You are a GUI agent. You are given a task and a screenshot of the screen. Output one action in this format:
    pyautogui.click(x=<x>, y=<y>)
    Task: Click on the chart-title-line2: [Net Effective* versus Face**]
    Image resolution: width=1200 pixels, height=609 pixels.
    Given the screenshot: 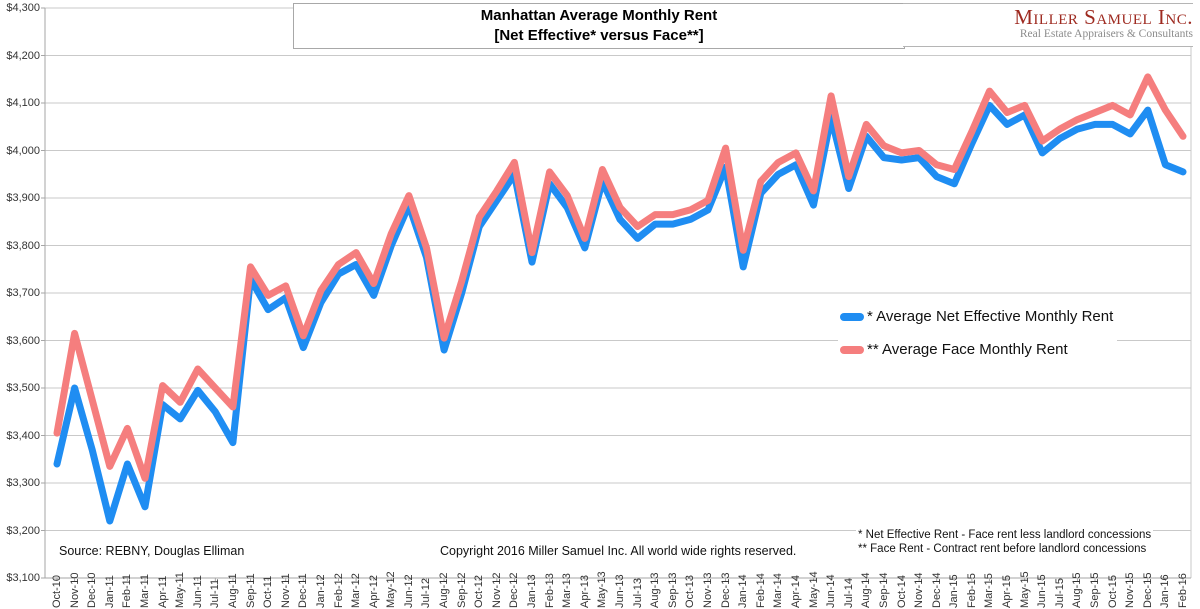 What is the action you would take?
    pyautogui.click(x=599, y=35)
    